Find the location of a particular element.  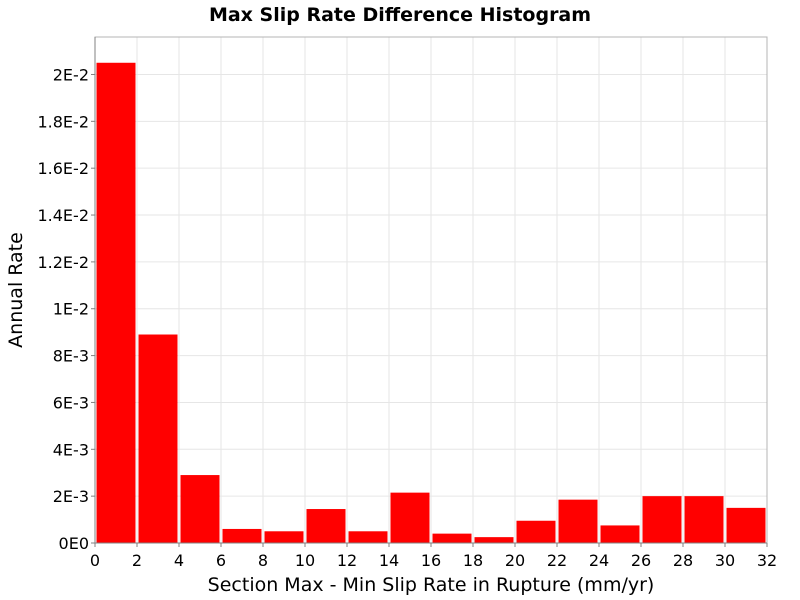

y-tick-label: 2E-3 is located at coordinates (71, 496).